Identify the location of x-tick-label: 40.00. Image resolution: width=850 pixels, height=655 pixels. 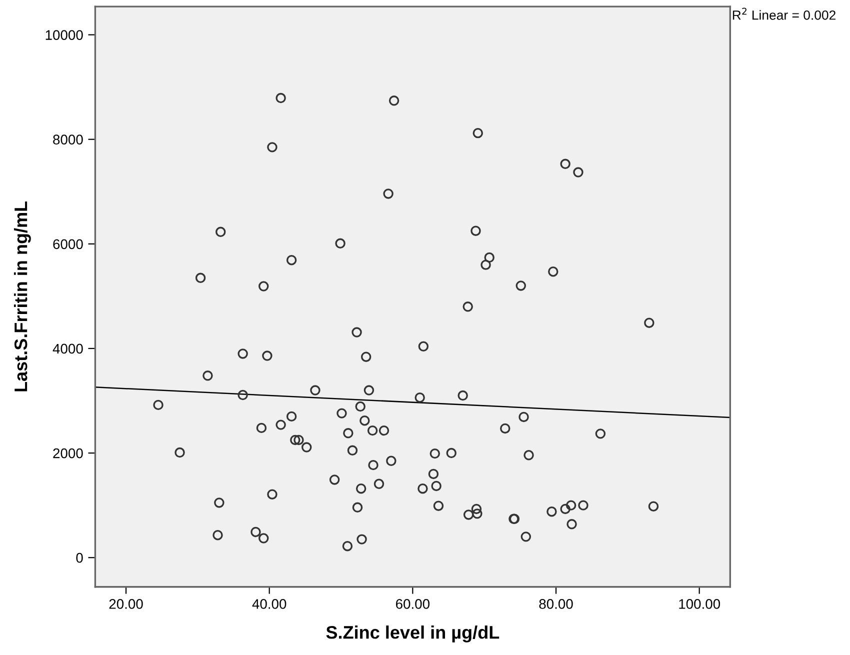
(269, 604).